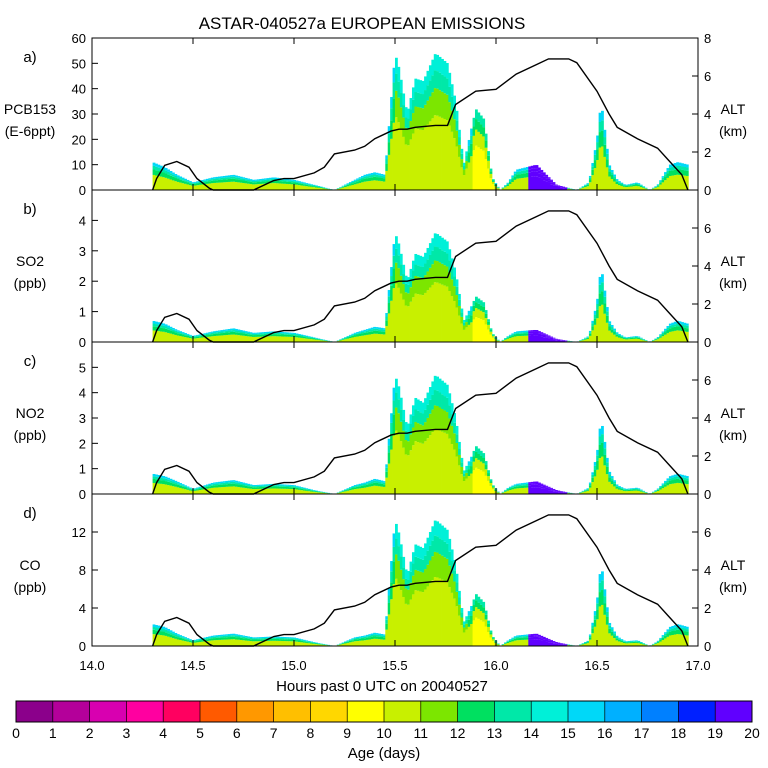  What do you see at coordinates (82, 367) in the screenshot?
I see `y-tick-label: 5` at bounding box center [82, 367].